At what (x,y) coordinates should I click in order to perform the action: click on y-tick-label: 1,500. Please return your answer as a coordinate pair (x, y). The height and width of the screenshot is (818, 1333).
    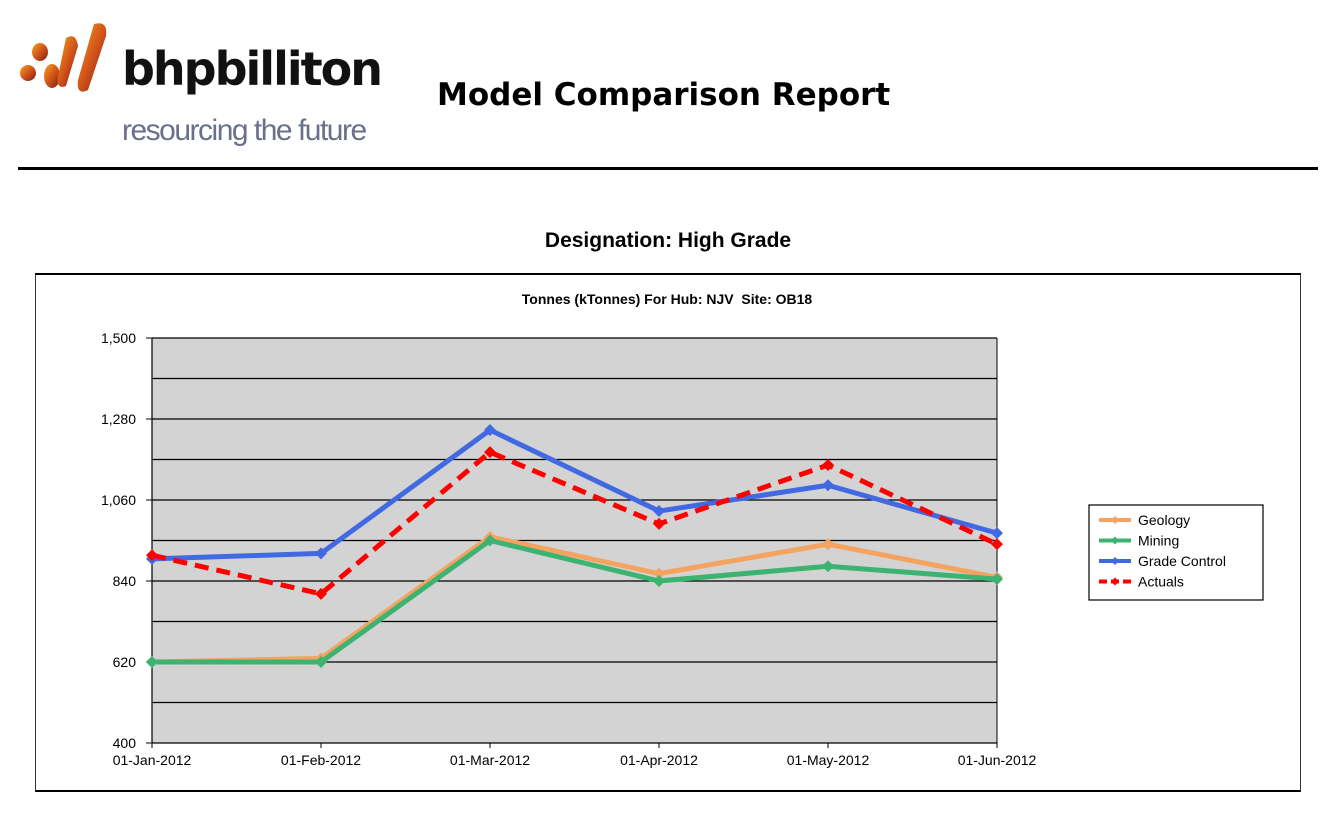
    Looking at the image, I should click on (118, 338).